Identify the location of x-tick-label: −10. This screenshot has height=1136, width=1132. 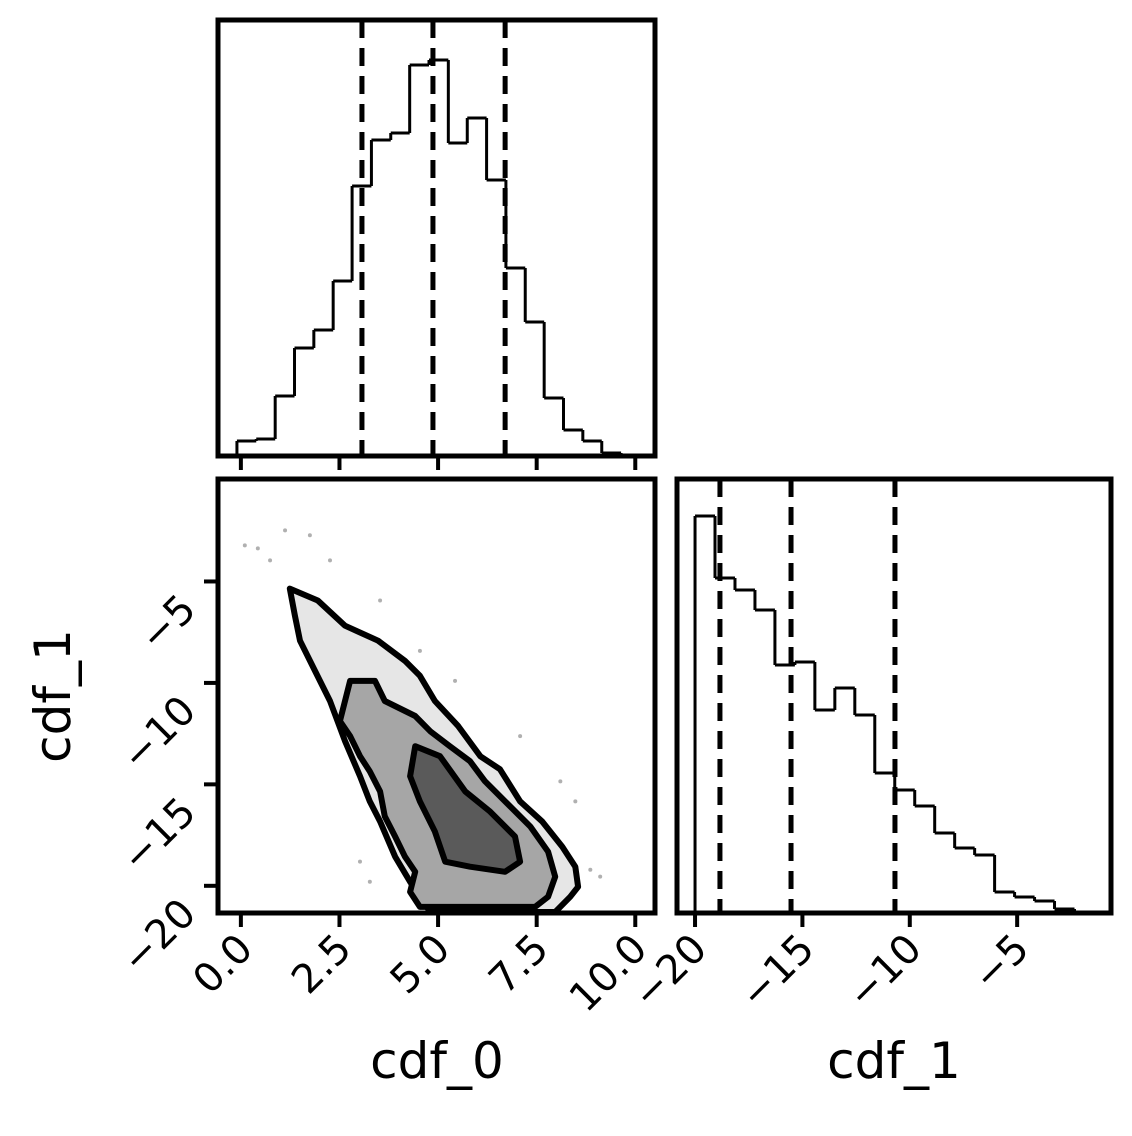
(885, 972).